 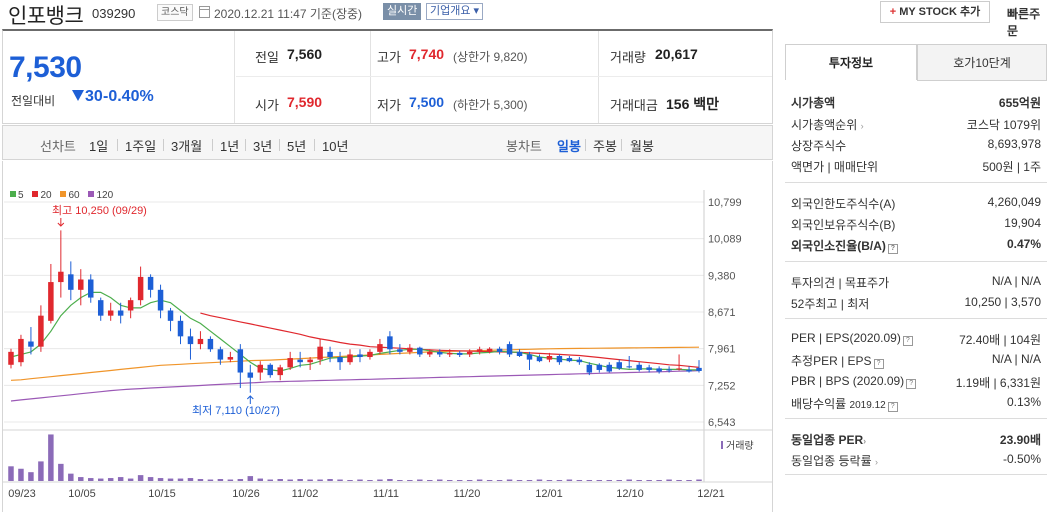 What do you see at coordinates (837, 360) in the screenshot?
I see `est-per-label: 추정PER | EPS?` at bounding box center [837, 360].